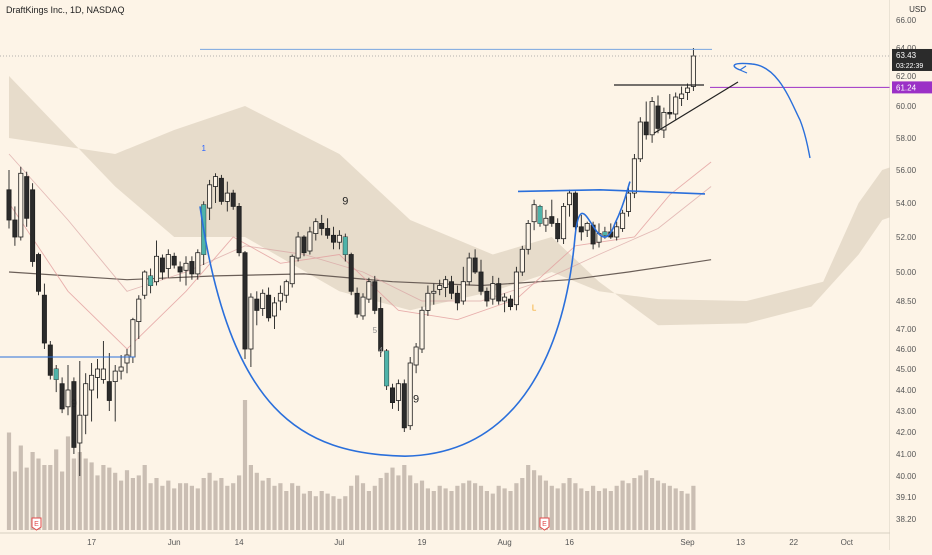  I want to click on annotation-label: 4, so click(380, 350).